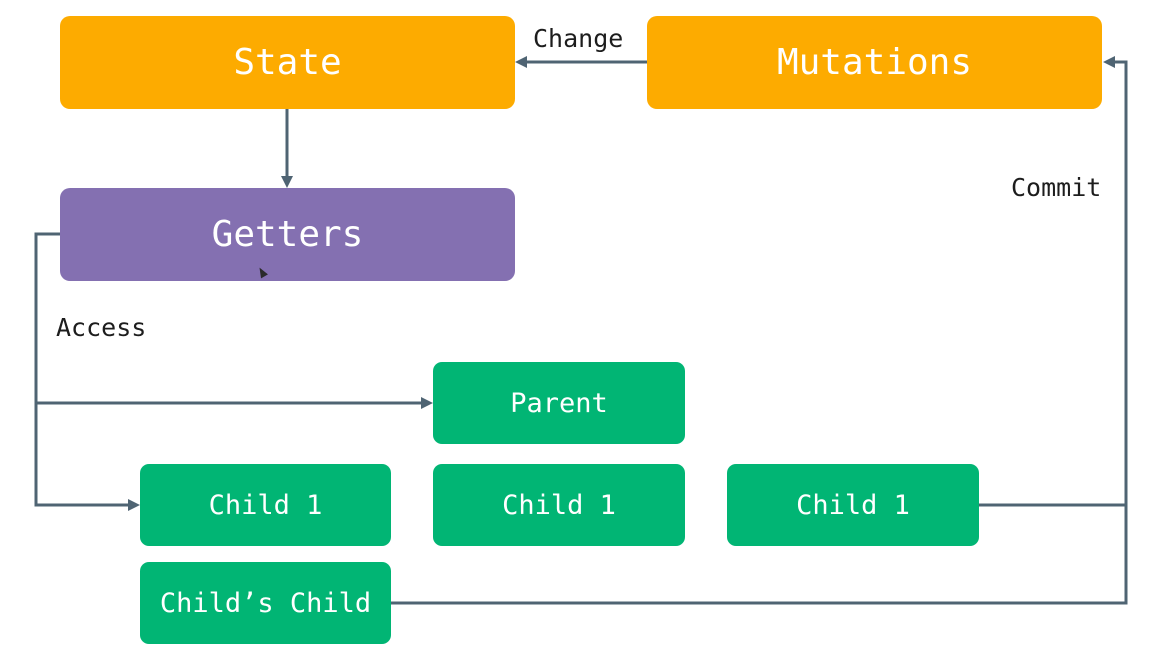 Image resolution: width=1157 pixels, height=654 pixels. I want to click on access-parent-arrowhead, so click(427, 403).